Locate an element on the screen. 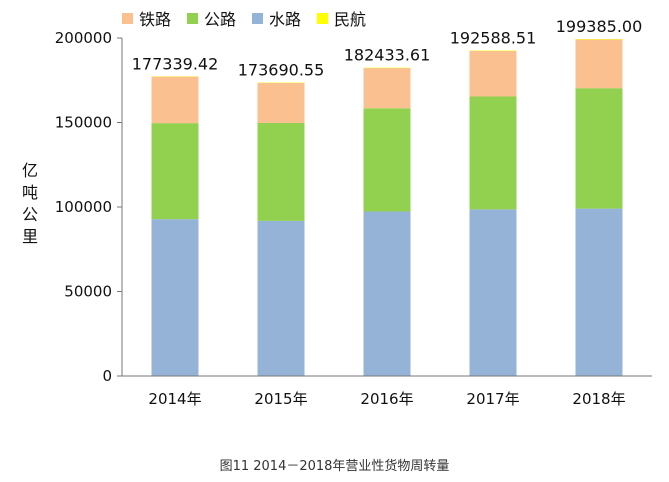 This screenshot has height=482, width=669. figure-caption: 图11 2014－2018年营业性货物周转量 is located at coordinates (334, 466).